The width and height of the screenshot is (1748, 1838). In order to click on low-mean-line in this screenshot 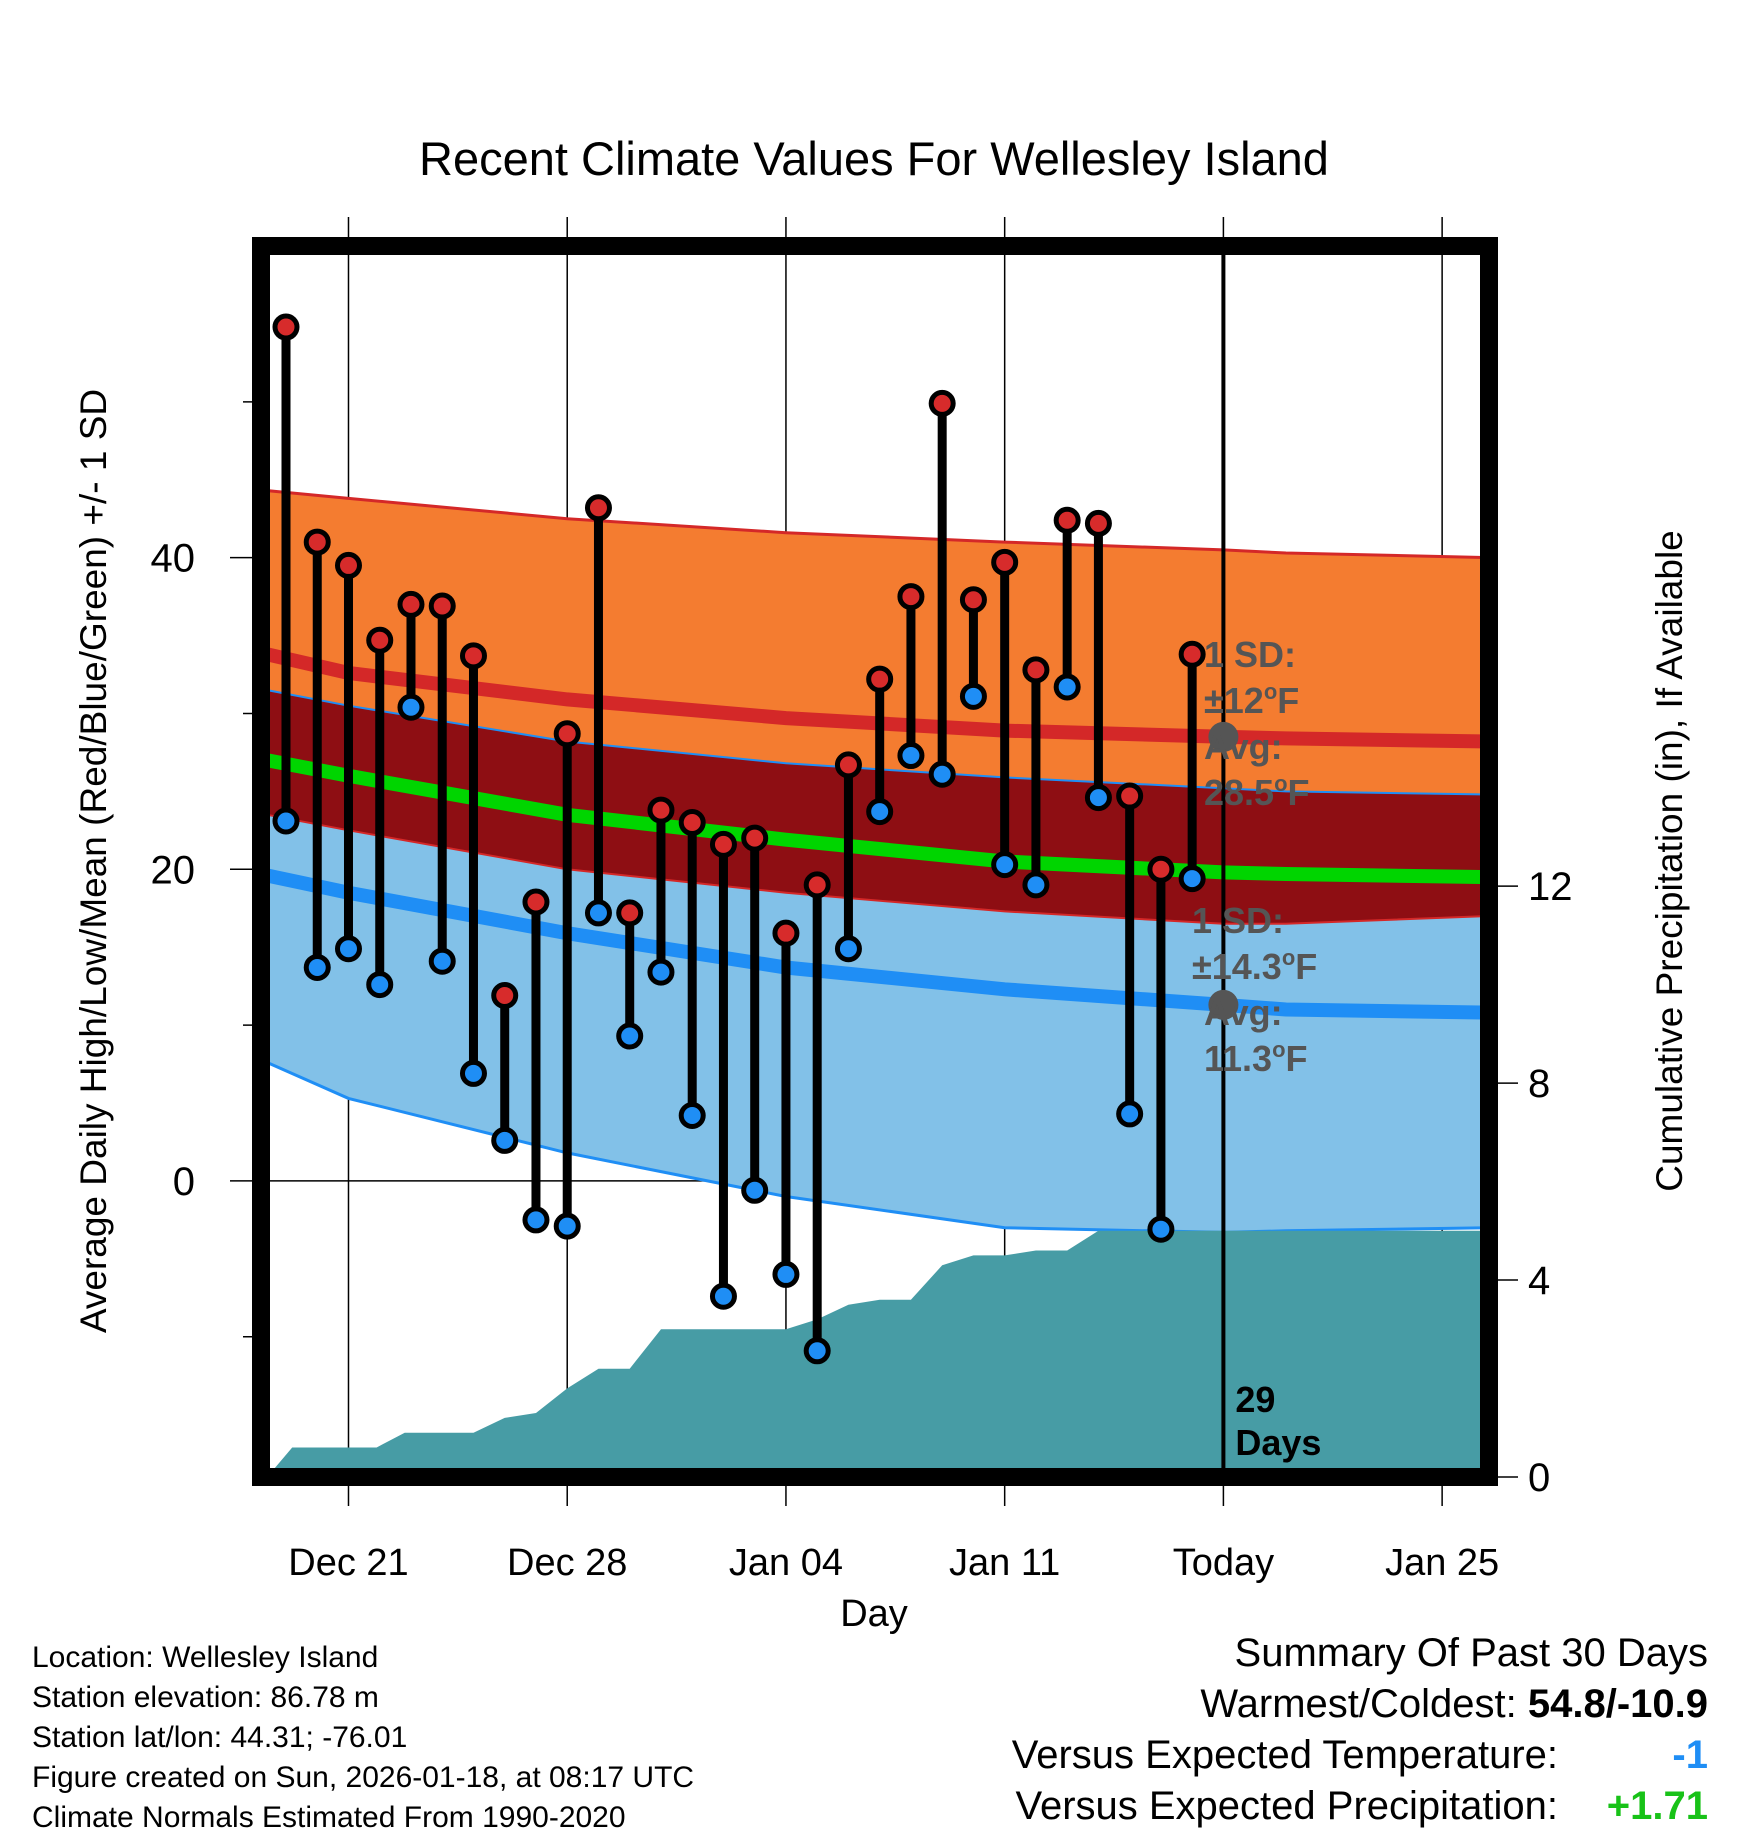, I will do `click(877, 944)`.